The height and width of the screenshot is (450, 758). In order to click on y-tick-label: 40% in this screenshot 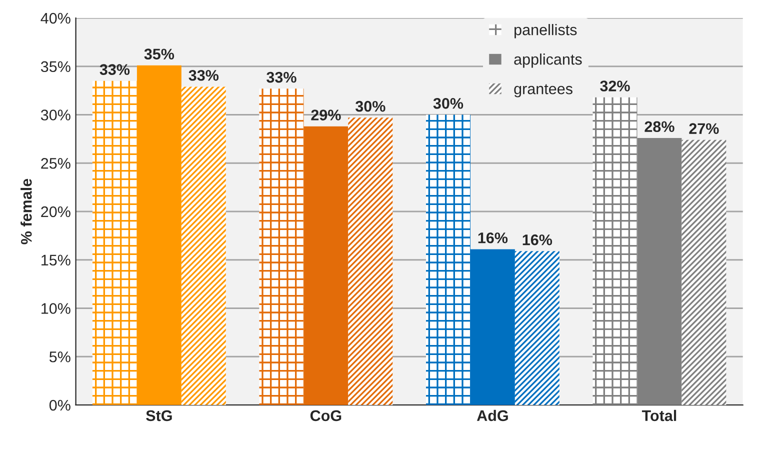, I will do `click(55, 18)`.